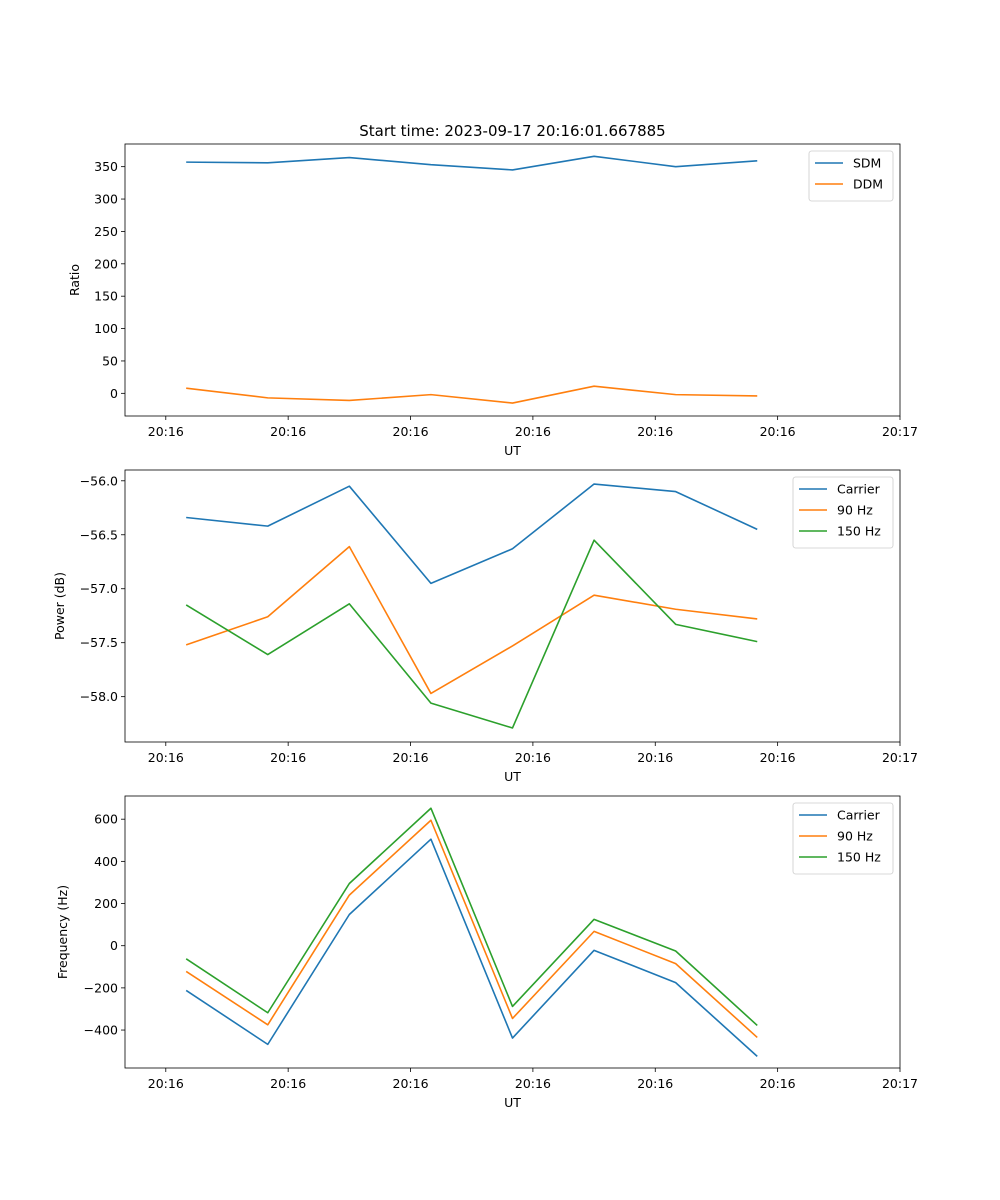 The image size is (1000, 1200). What do you see at coordinates (106, 263) in the screenshot?
I see `ratio-y-tick-label: 200` at bounding box center [106, 263].